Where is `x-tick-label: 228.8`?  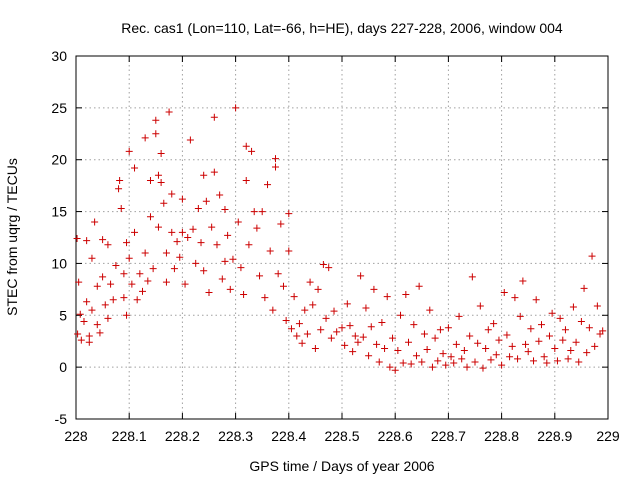 x-tick-label: 228.8 is located at coordinates (501, 436).